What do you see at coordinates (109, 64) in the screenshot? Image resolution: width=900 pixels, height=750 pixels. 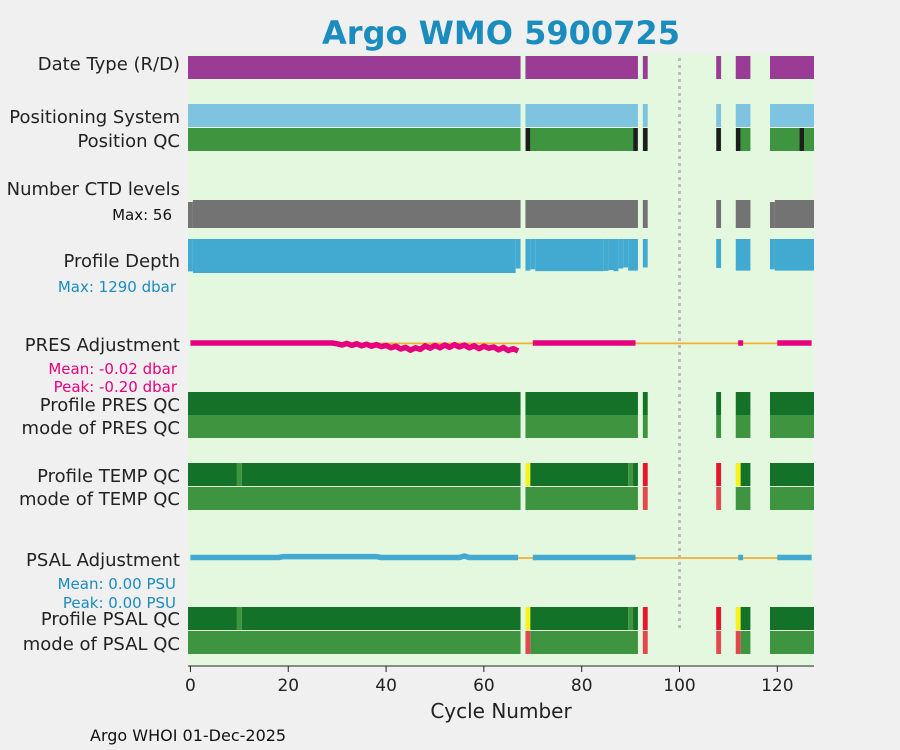 I see `label-date-type: Date Type (R/D)` at bounding box center [109, 64].